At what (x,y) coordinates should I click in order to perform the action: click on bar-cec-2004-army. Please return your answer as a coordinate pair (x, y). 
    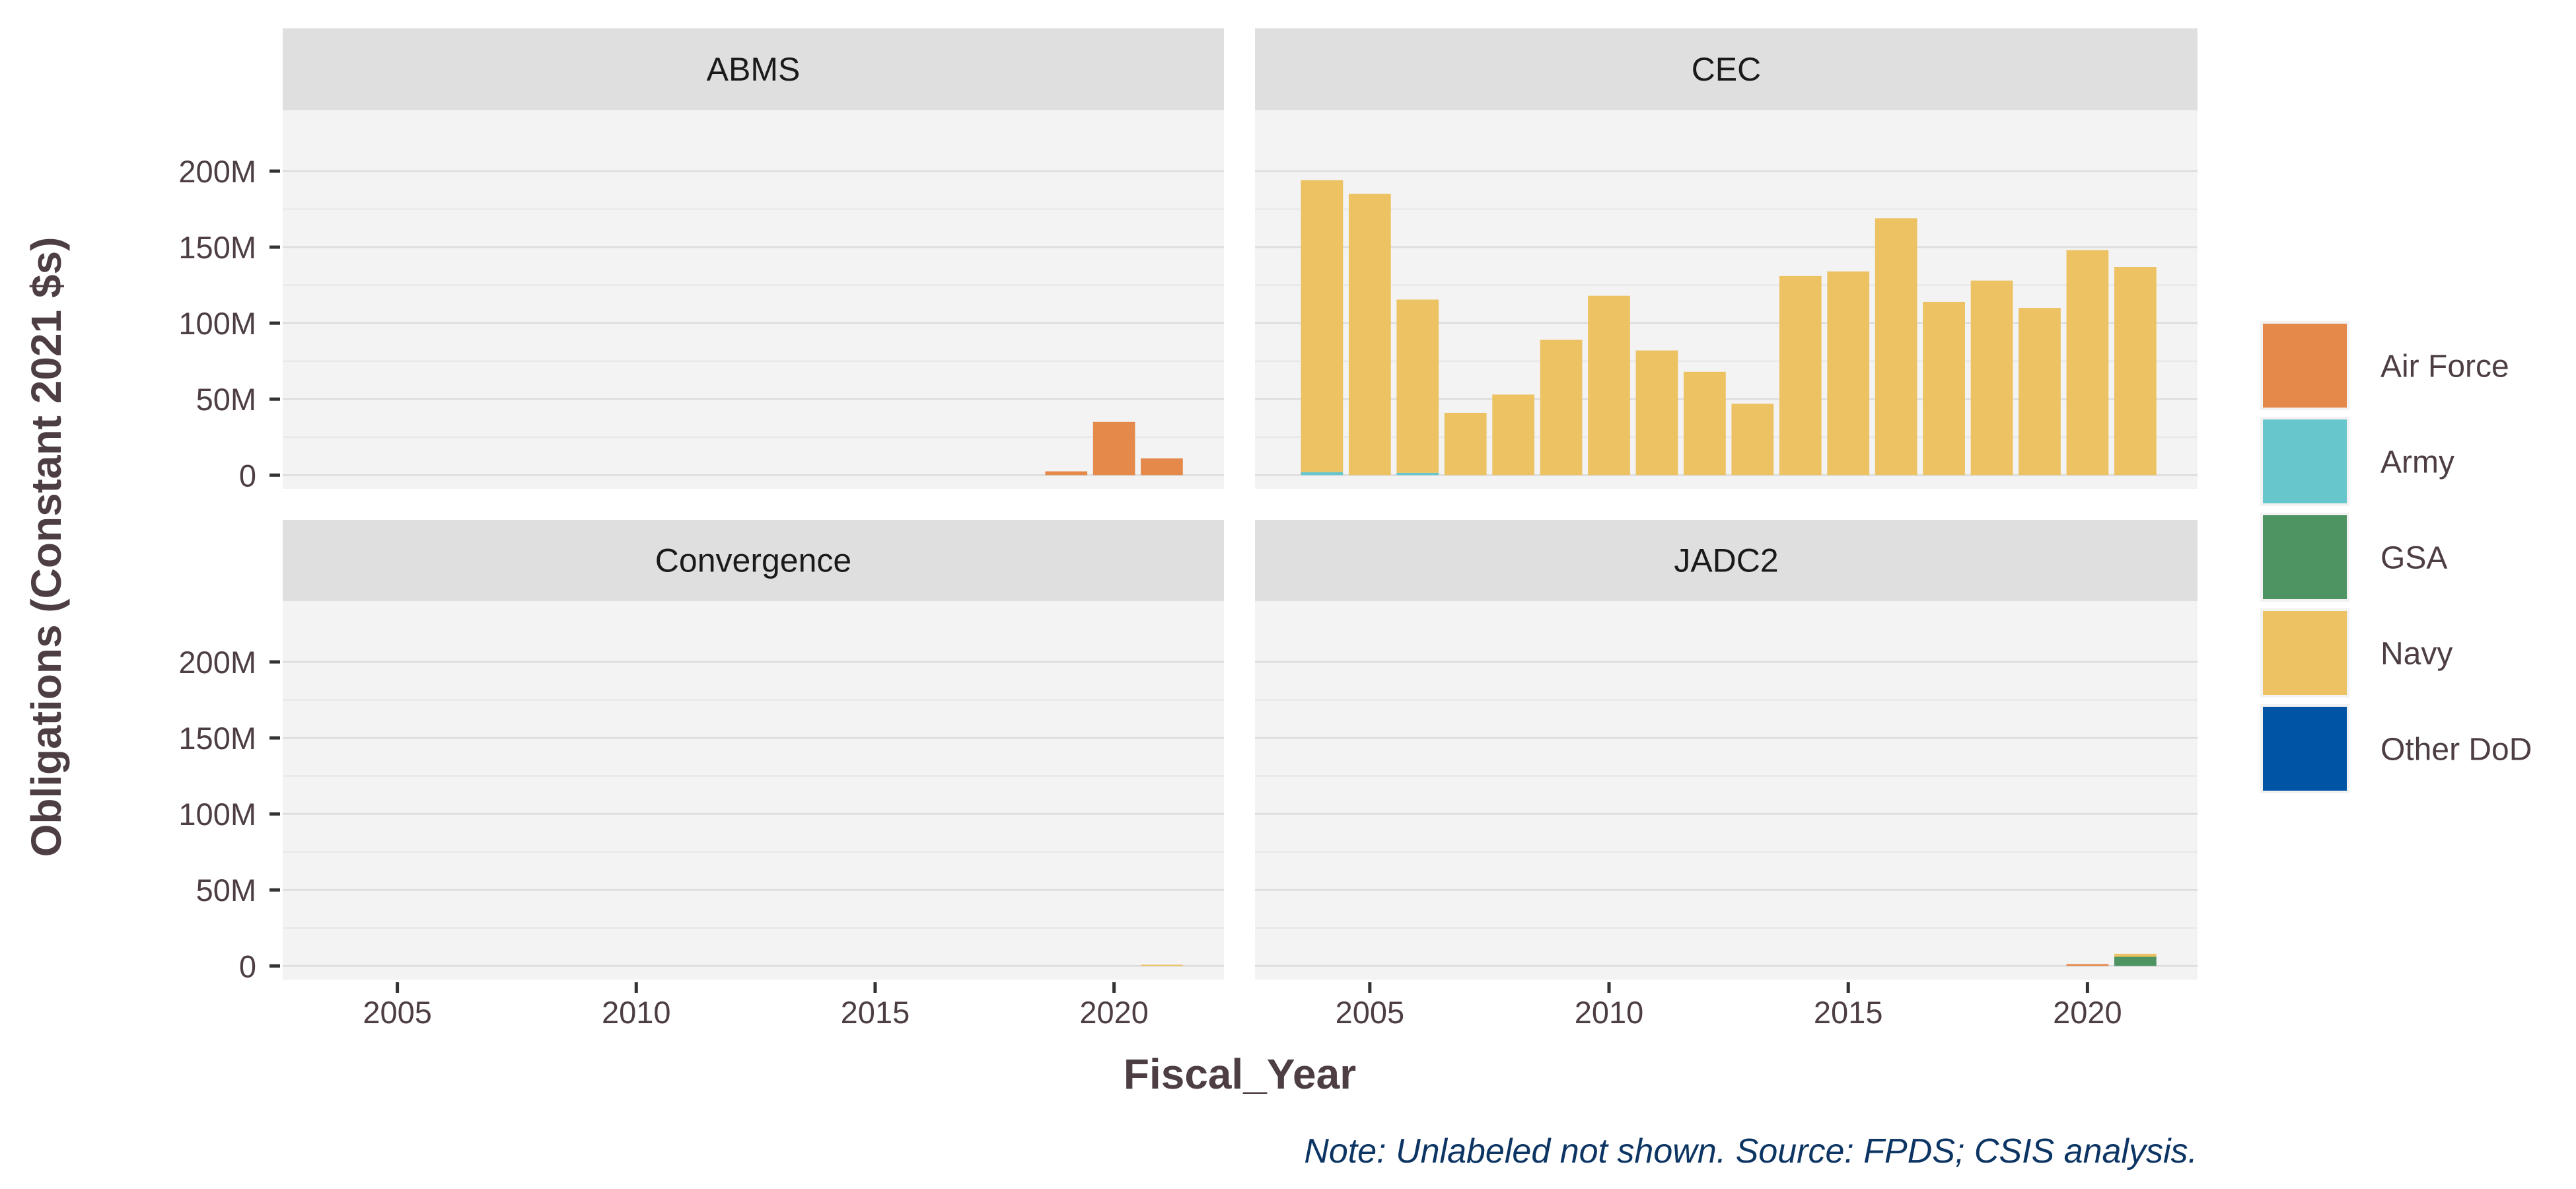
    Looking at the image, I should click on (1322, 474).